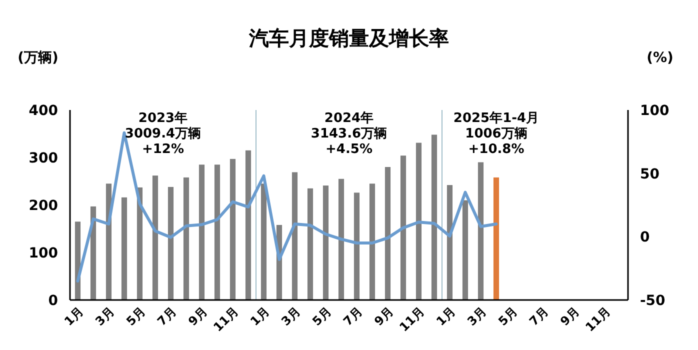 The height and width of the screenshot is (350, 698). I want to click on y2-tick-label: 100, so click(655, 111).